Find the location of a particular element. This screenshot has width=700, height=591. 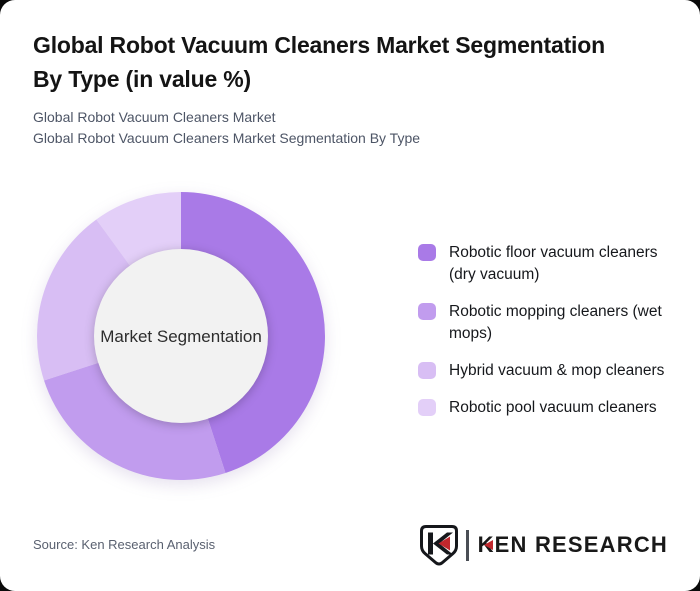

legend-item-label: Robotic mopping cleaners (wet mops) is located at coordinates (555, 322).